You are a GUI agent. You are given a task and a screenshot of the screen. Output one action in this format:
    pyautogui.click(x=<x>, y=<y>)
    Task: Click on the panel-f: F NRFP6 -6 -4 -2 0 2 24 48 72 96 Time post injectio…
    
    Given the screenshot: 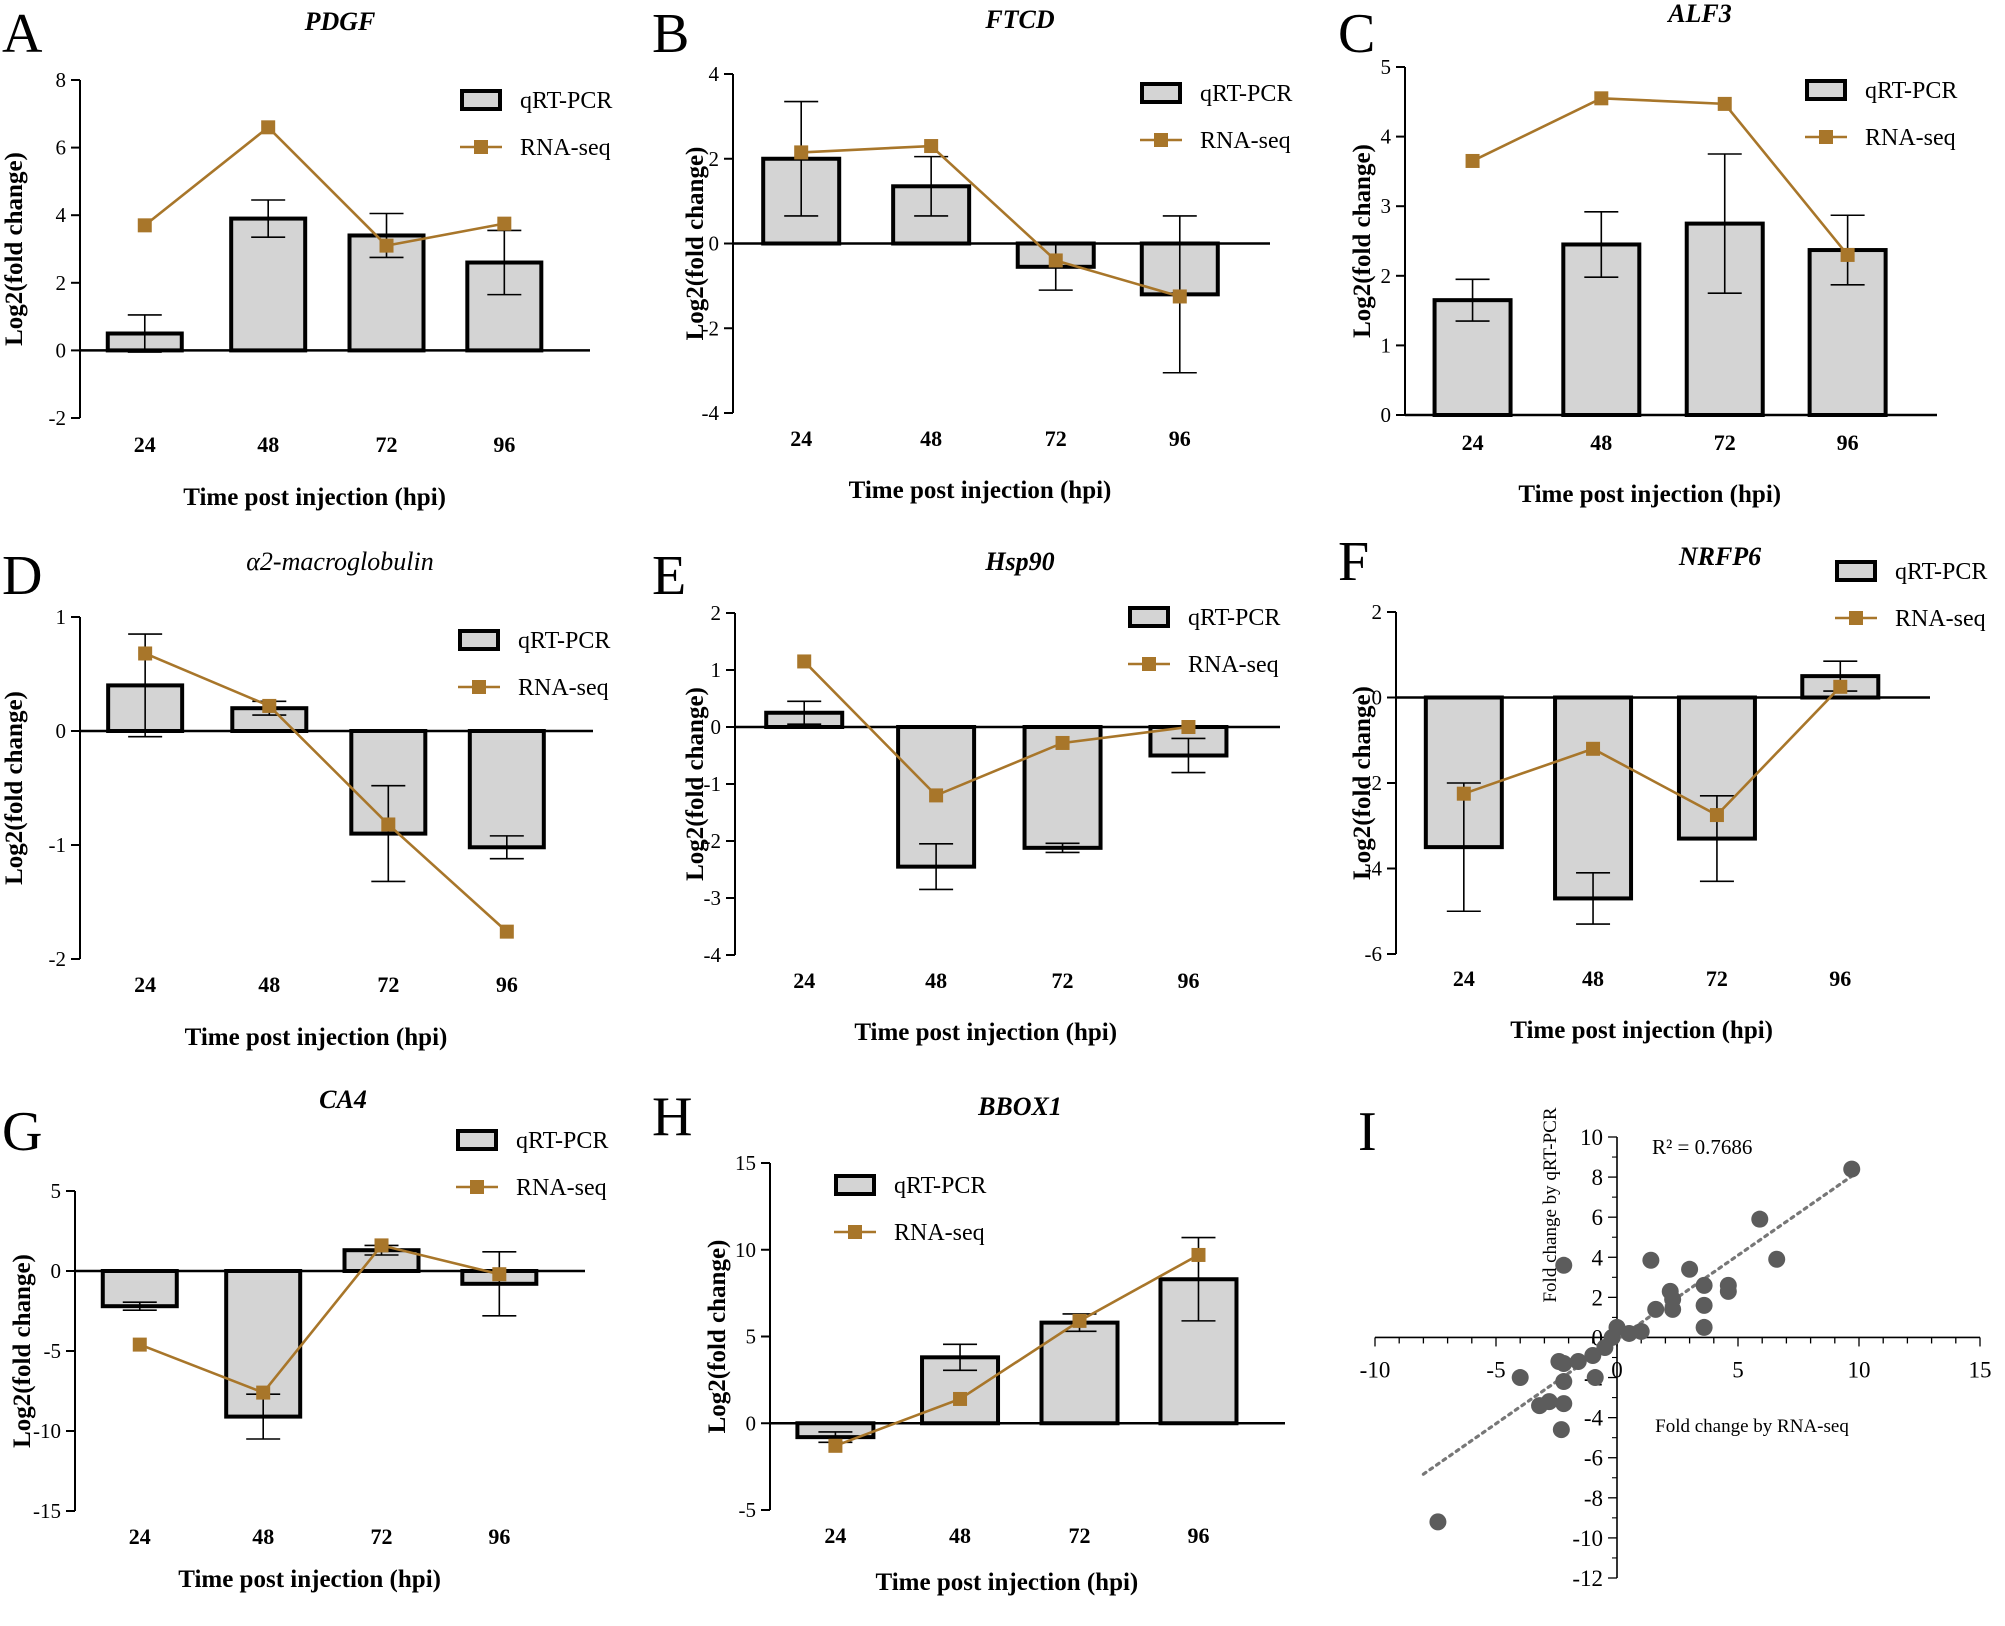 What is the action you would take?
    pyautogui.click(x=1662, y=787)
    